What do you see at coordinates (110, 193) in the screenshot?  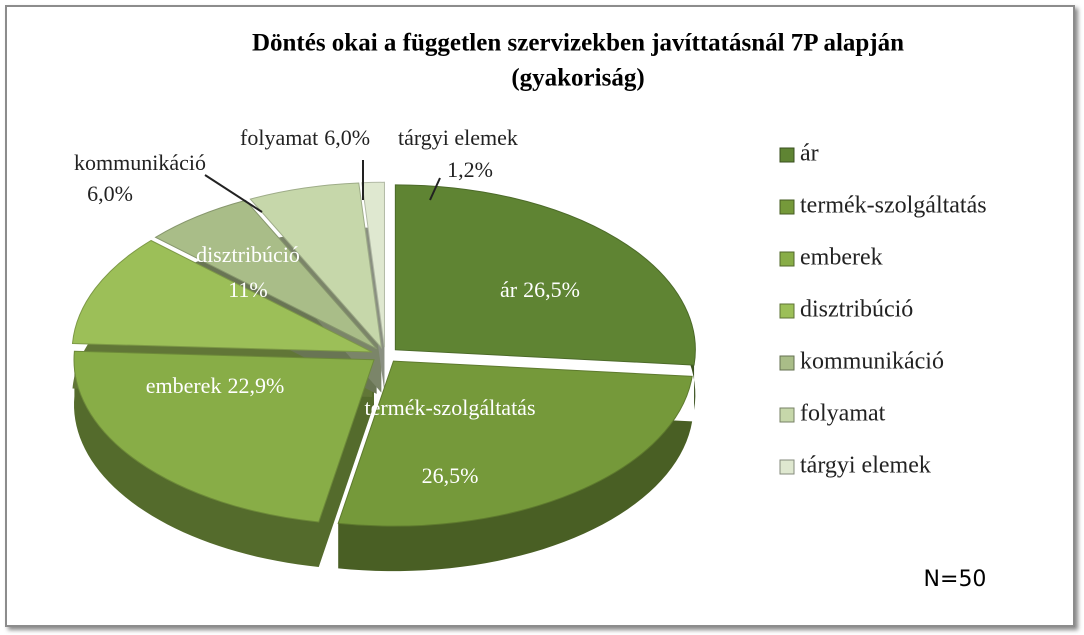 I see `data-label: 6,0%` at bounding box center [110, 193].